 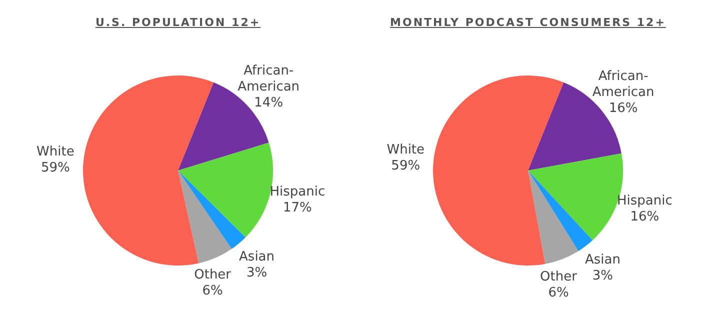 What do you see at coordinates (269, 103) in the screenshot?
I see `data-label: 14%` at bounding box center [269, 103].